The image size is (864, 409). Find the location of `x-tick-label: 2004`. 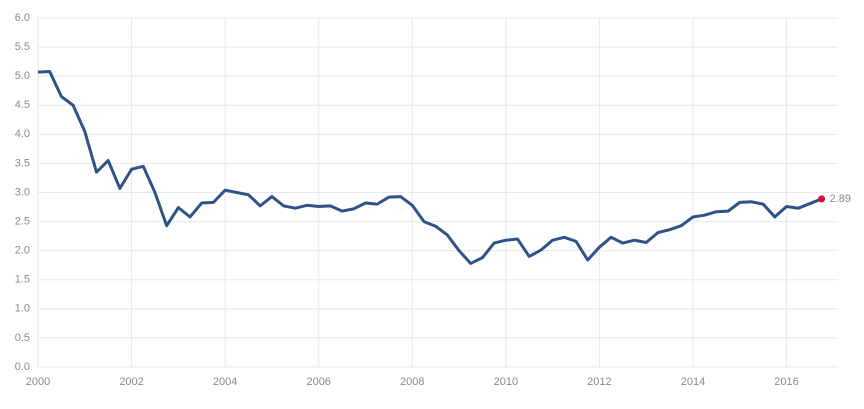

x-tick-label: 2004 is located at coordinates (225, 382).